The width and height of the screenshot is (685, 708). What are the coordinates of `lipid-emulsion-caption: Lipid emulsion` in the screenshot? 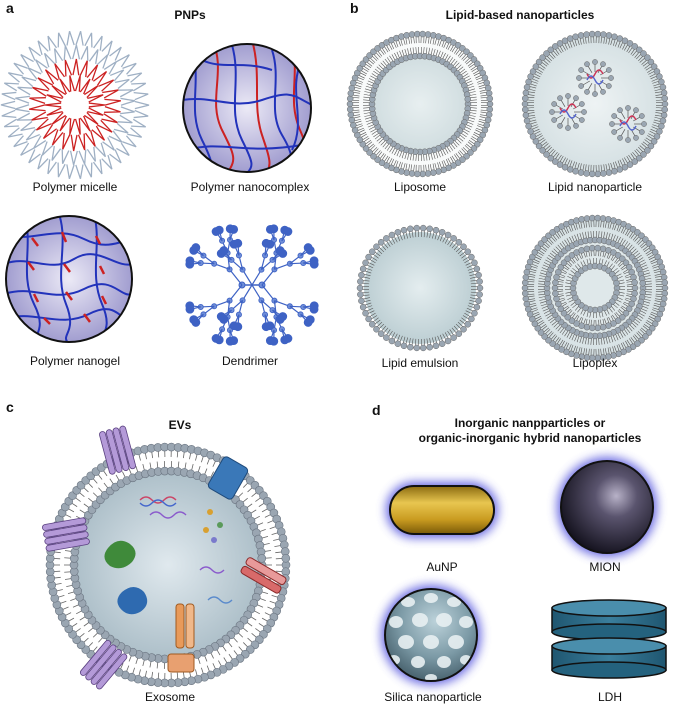 It's located at (420, 363).